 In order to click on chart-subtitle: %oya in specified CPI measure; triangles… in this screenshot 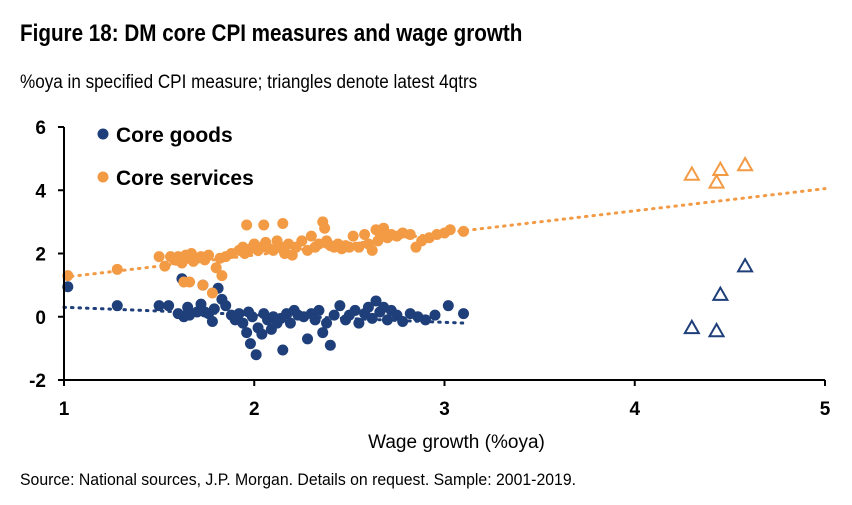, I will do `click(249, 82)`.